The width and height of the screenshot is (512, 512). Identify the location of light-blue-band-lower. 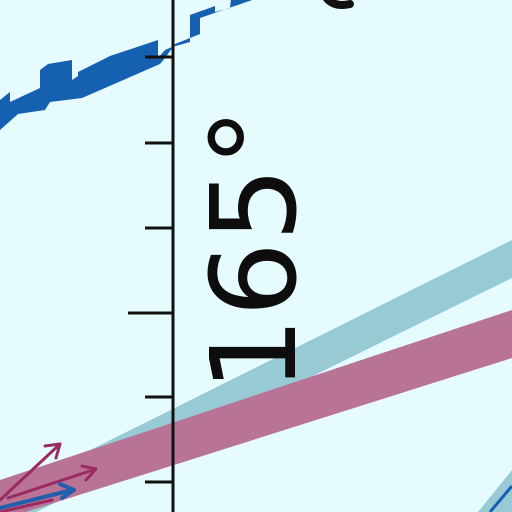
(495, 491).